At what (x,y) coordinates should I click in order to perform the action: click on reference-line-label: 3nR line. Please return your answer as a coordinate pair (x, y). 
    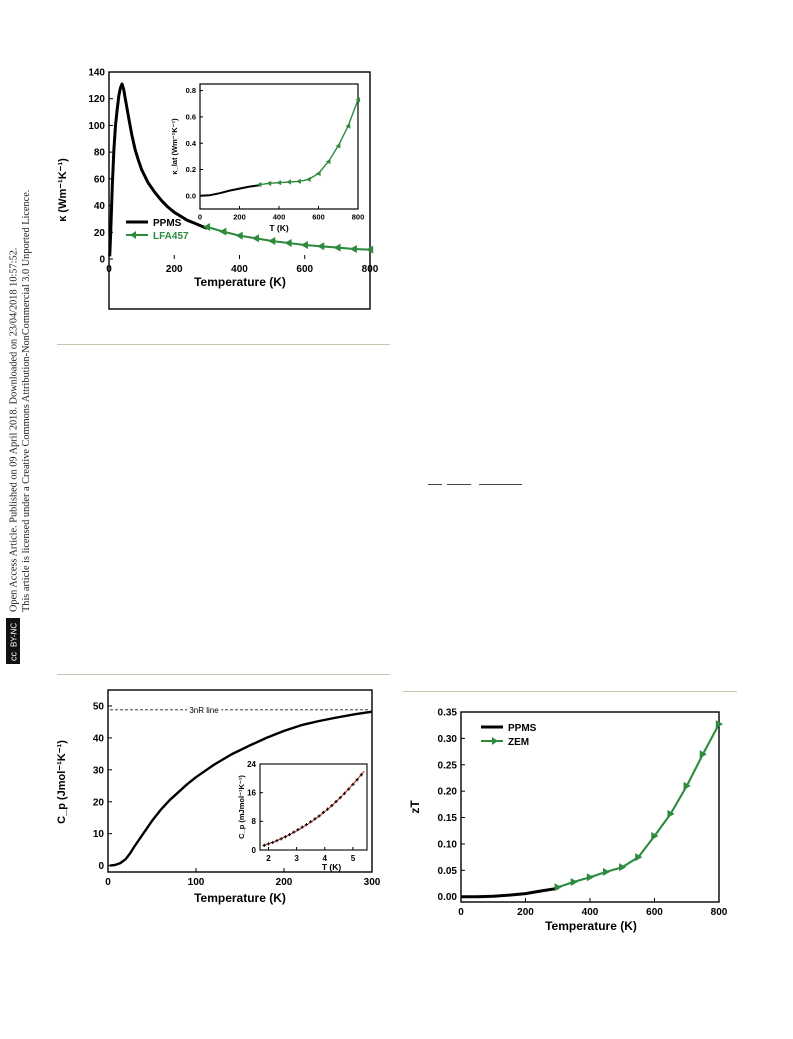
    Looking at the image, I should click on (204, 710).